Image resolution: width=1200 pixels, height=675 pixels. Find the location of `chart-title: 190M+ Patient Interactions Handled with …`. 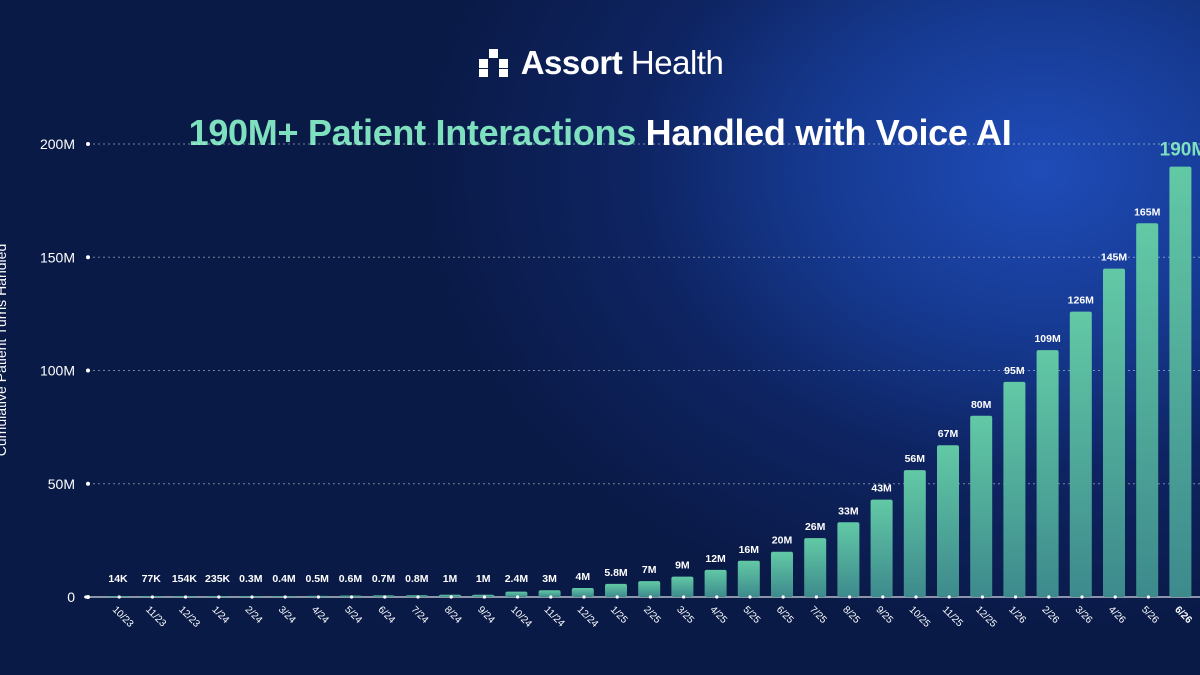

chart-title: 190M+ Patient Interactions Handled with … is located at coordinates (600, 133).